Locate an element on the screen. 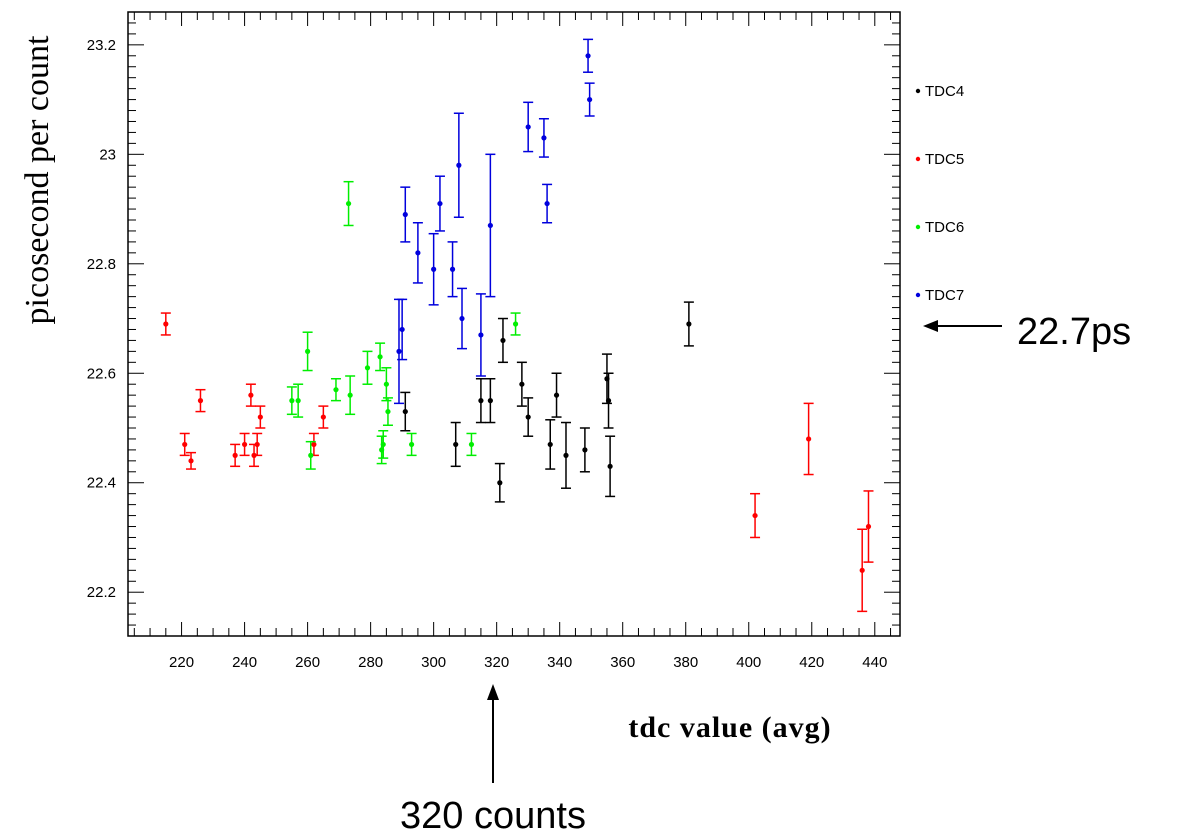 The image size is (1186, 837). y-tick-label: 22.6 is located at coordinates (101, 373).